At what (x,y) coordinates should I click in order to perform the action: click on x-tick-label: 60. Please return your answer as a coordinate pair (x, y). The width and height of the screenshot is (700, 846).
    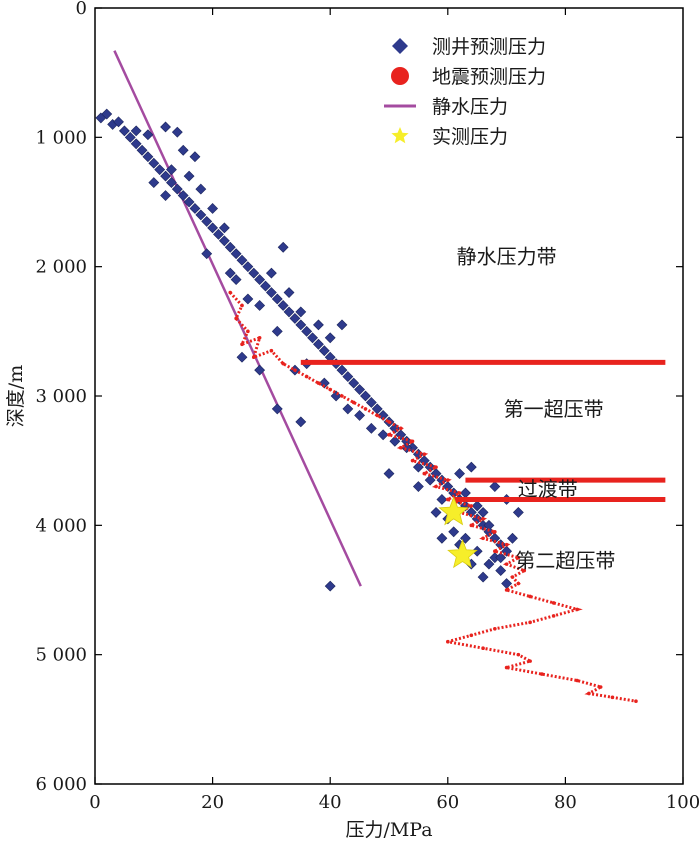
    Looking at the image, I should click on (447, 802).